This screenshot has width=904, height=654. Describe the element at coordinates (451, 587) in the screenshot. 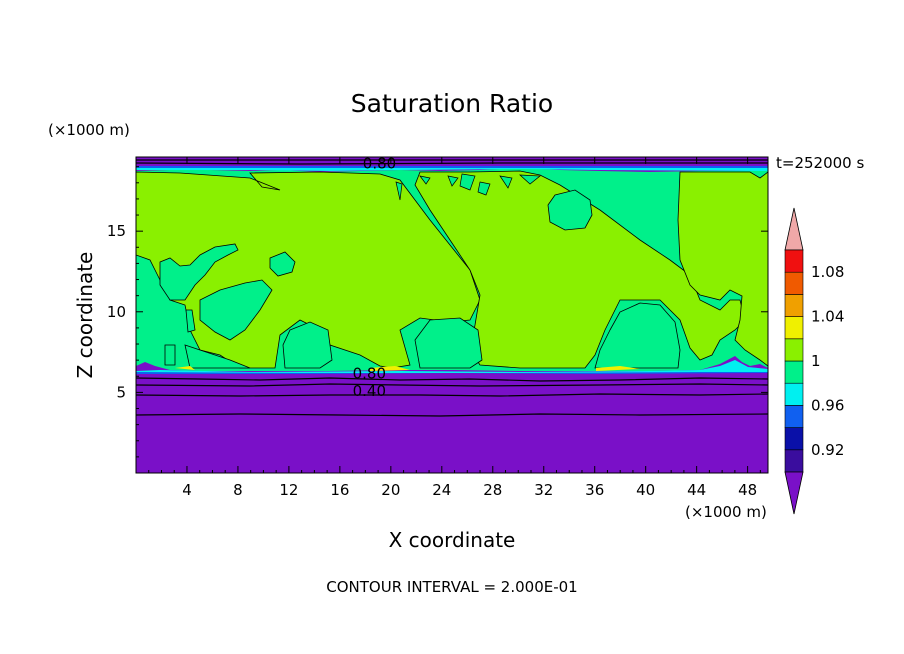

I see `contour-interval-note: CONTOUR INTERVAL = 2.000E-01` at that location.